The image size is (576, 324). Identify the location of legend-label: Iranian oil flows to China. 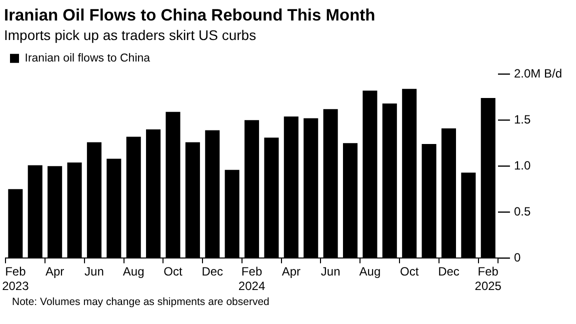
(87, 58).